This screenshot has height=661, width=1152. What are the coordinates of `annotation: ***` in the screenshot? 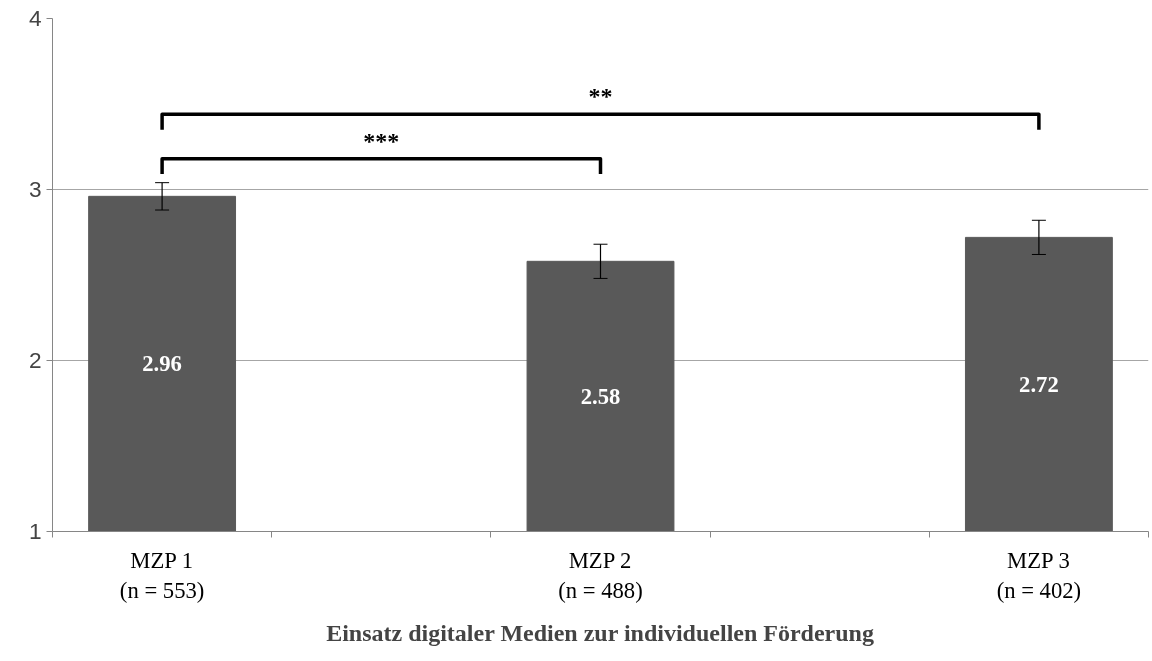 It's located at (381, 140).